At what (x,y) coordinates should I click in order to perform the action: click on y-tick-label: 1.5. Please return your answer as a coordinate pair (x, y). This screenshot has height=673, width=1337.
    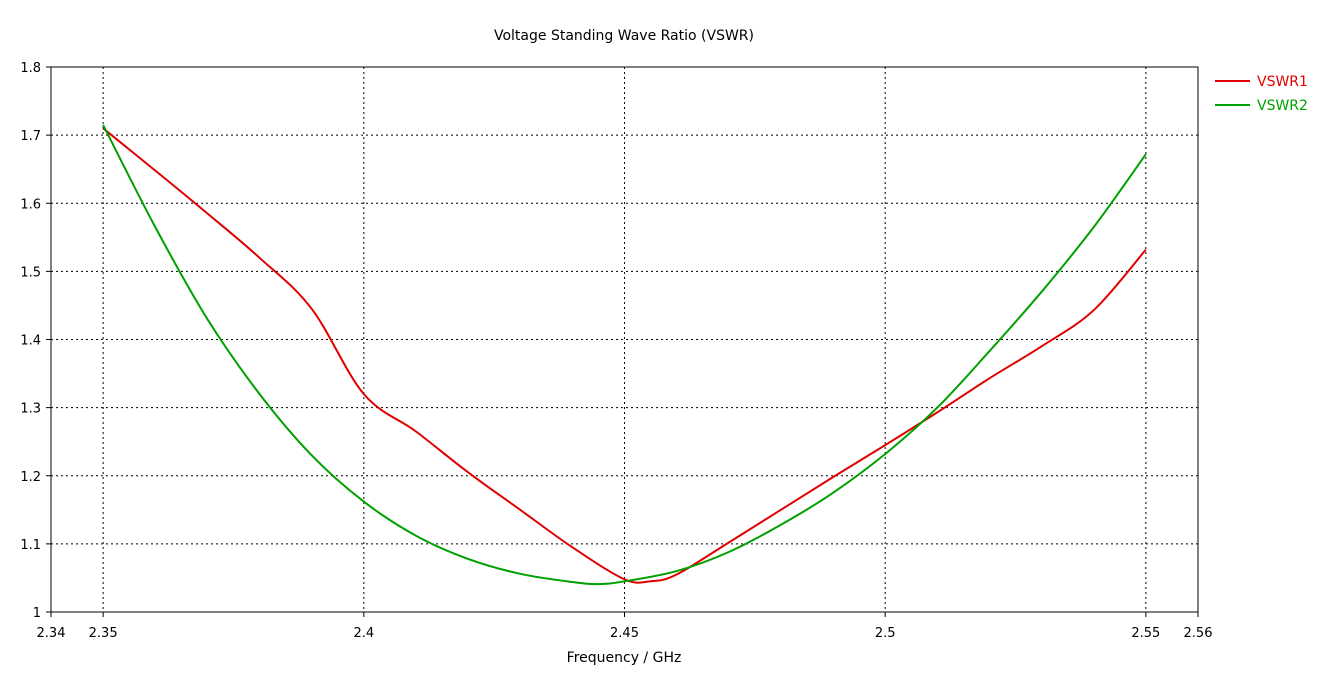
    Looking at the image, I should click on (30, 272).